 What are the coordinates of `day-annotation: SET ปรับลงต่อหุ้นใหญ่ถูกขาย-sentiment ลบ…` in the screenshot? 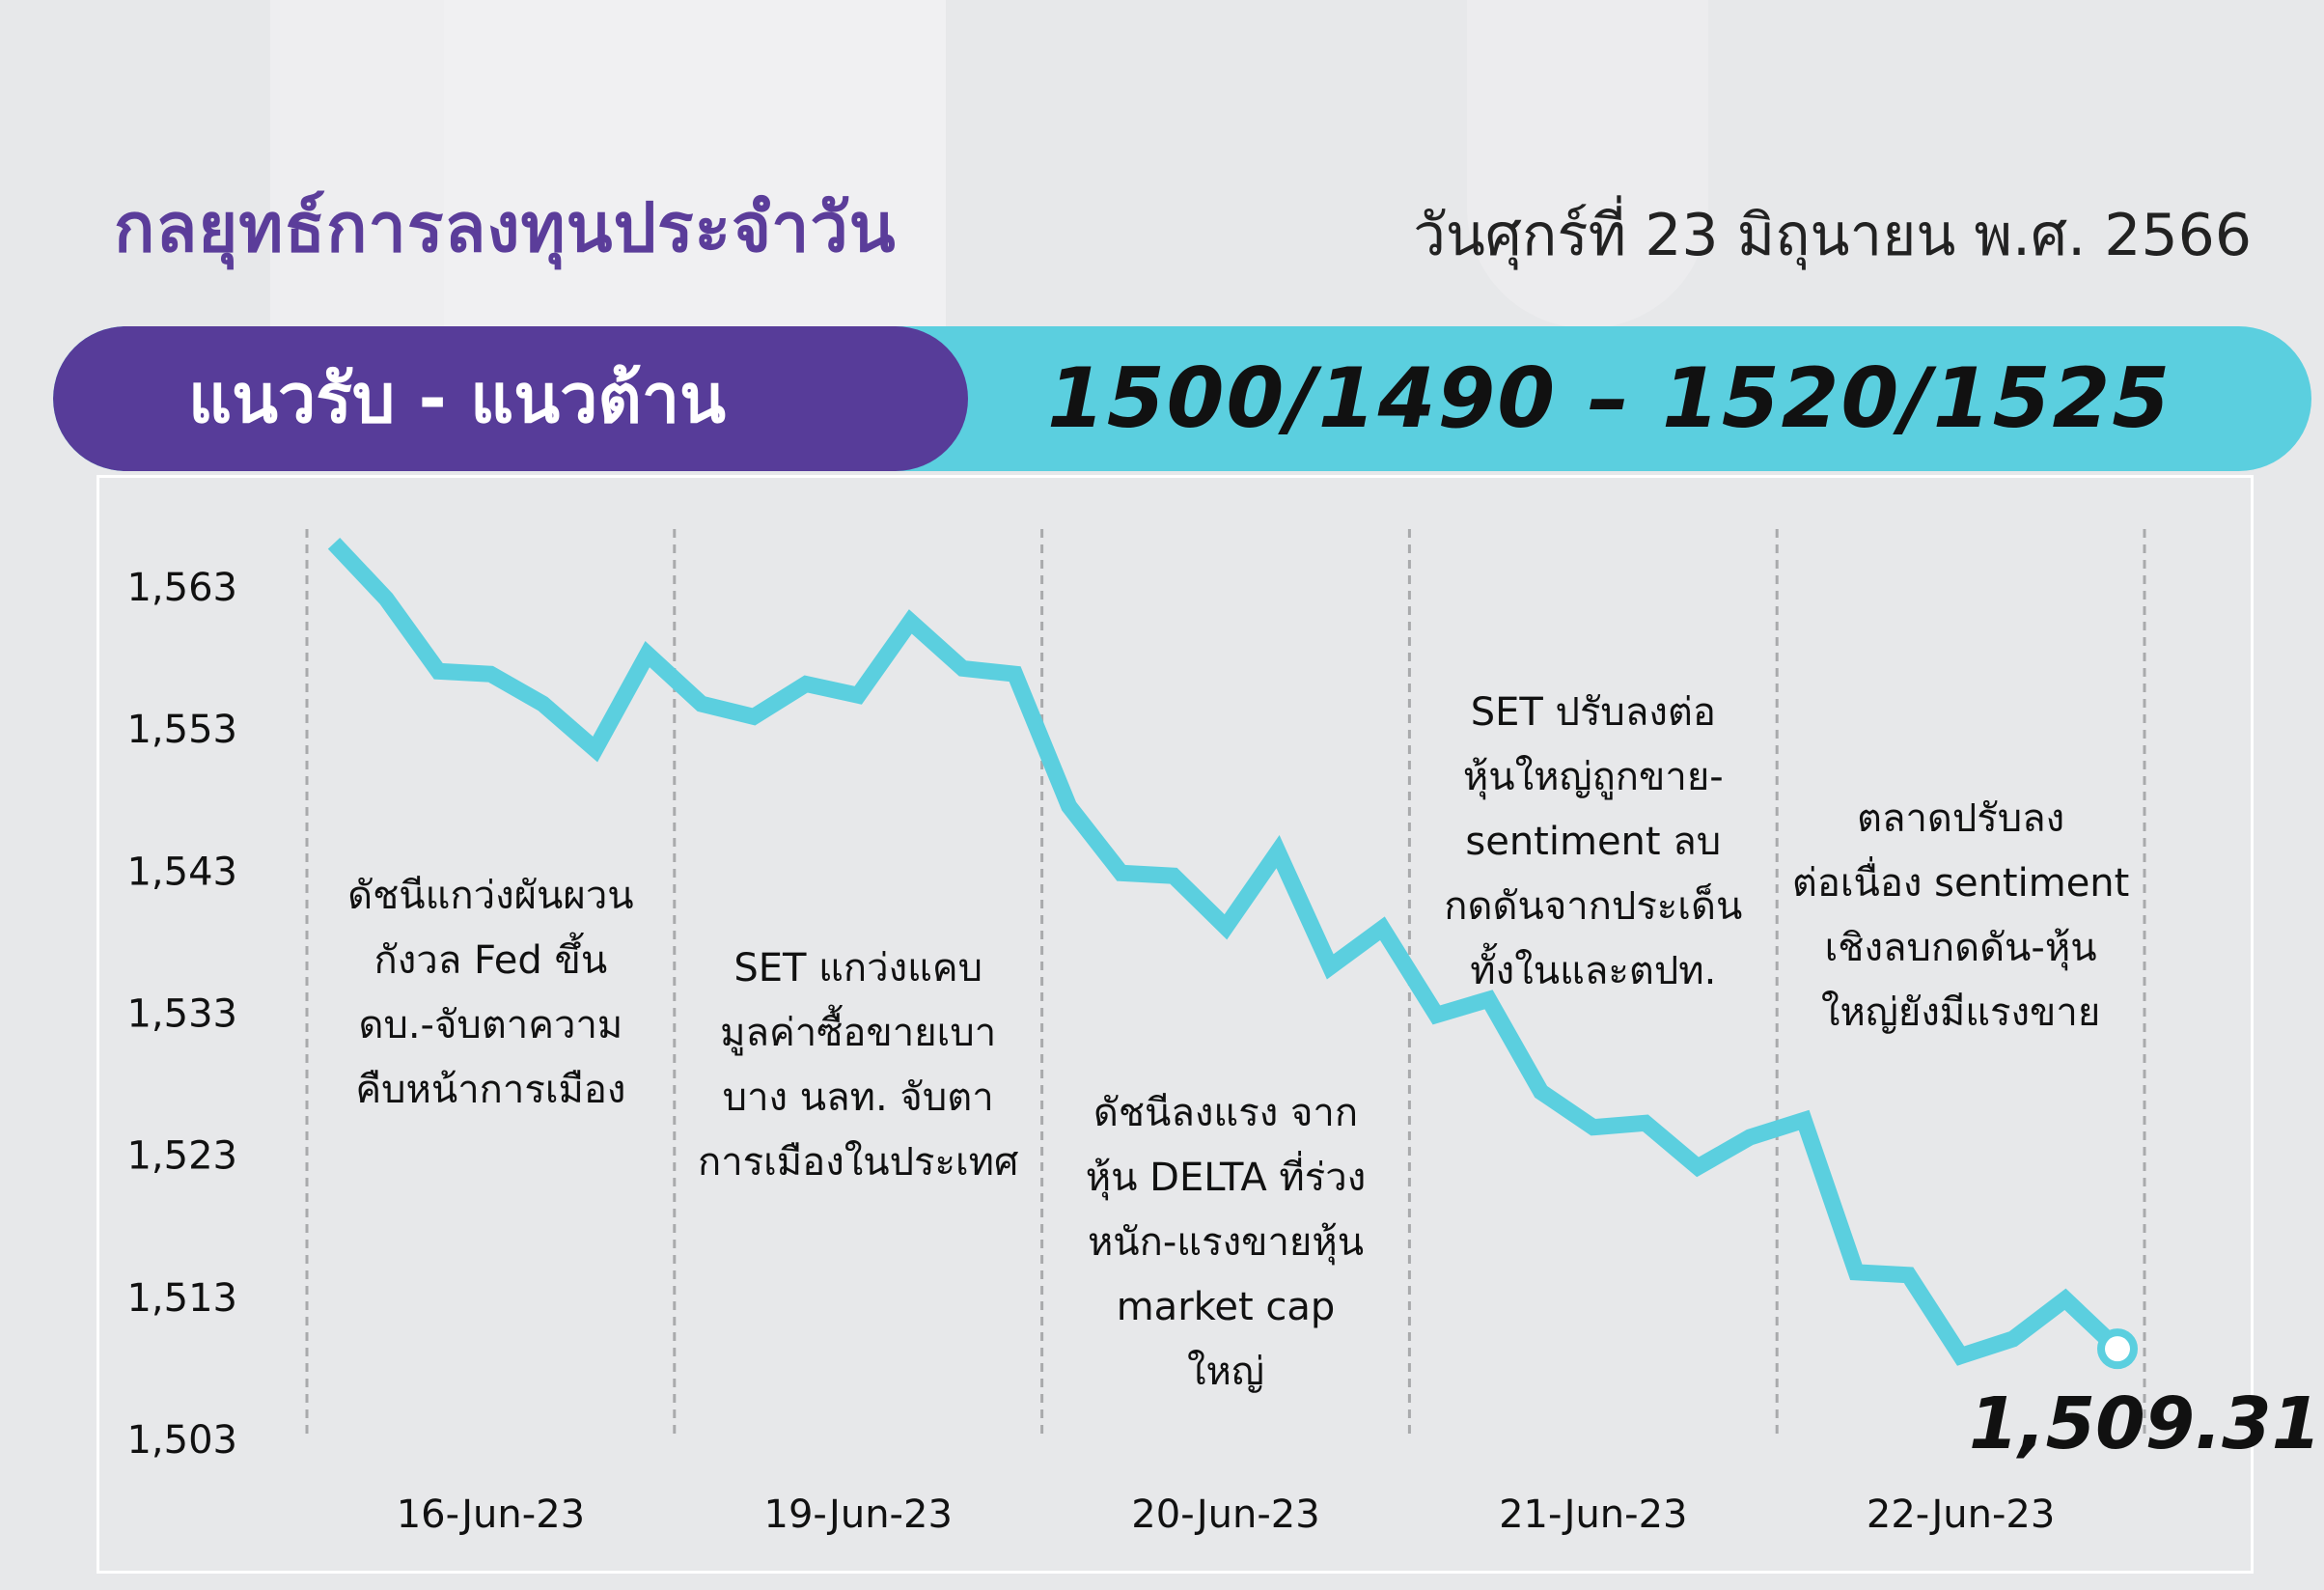 It's located at (1594, 843).